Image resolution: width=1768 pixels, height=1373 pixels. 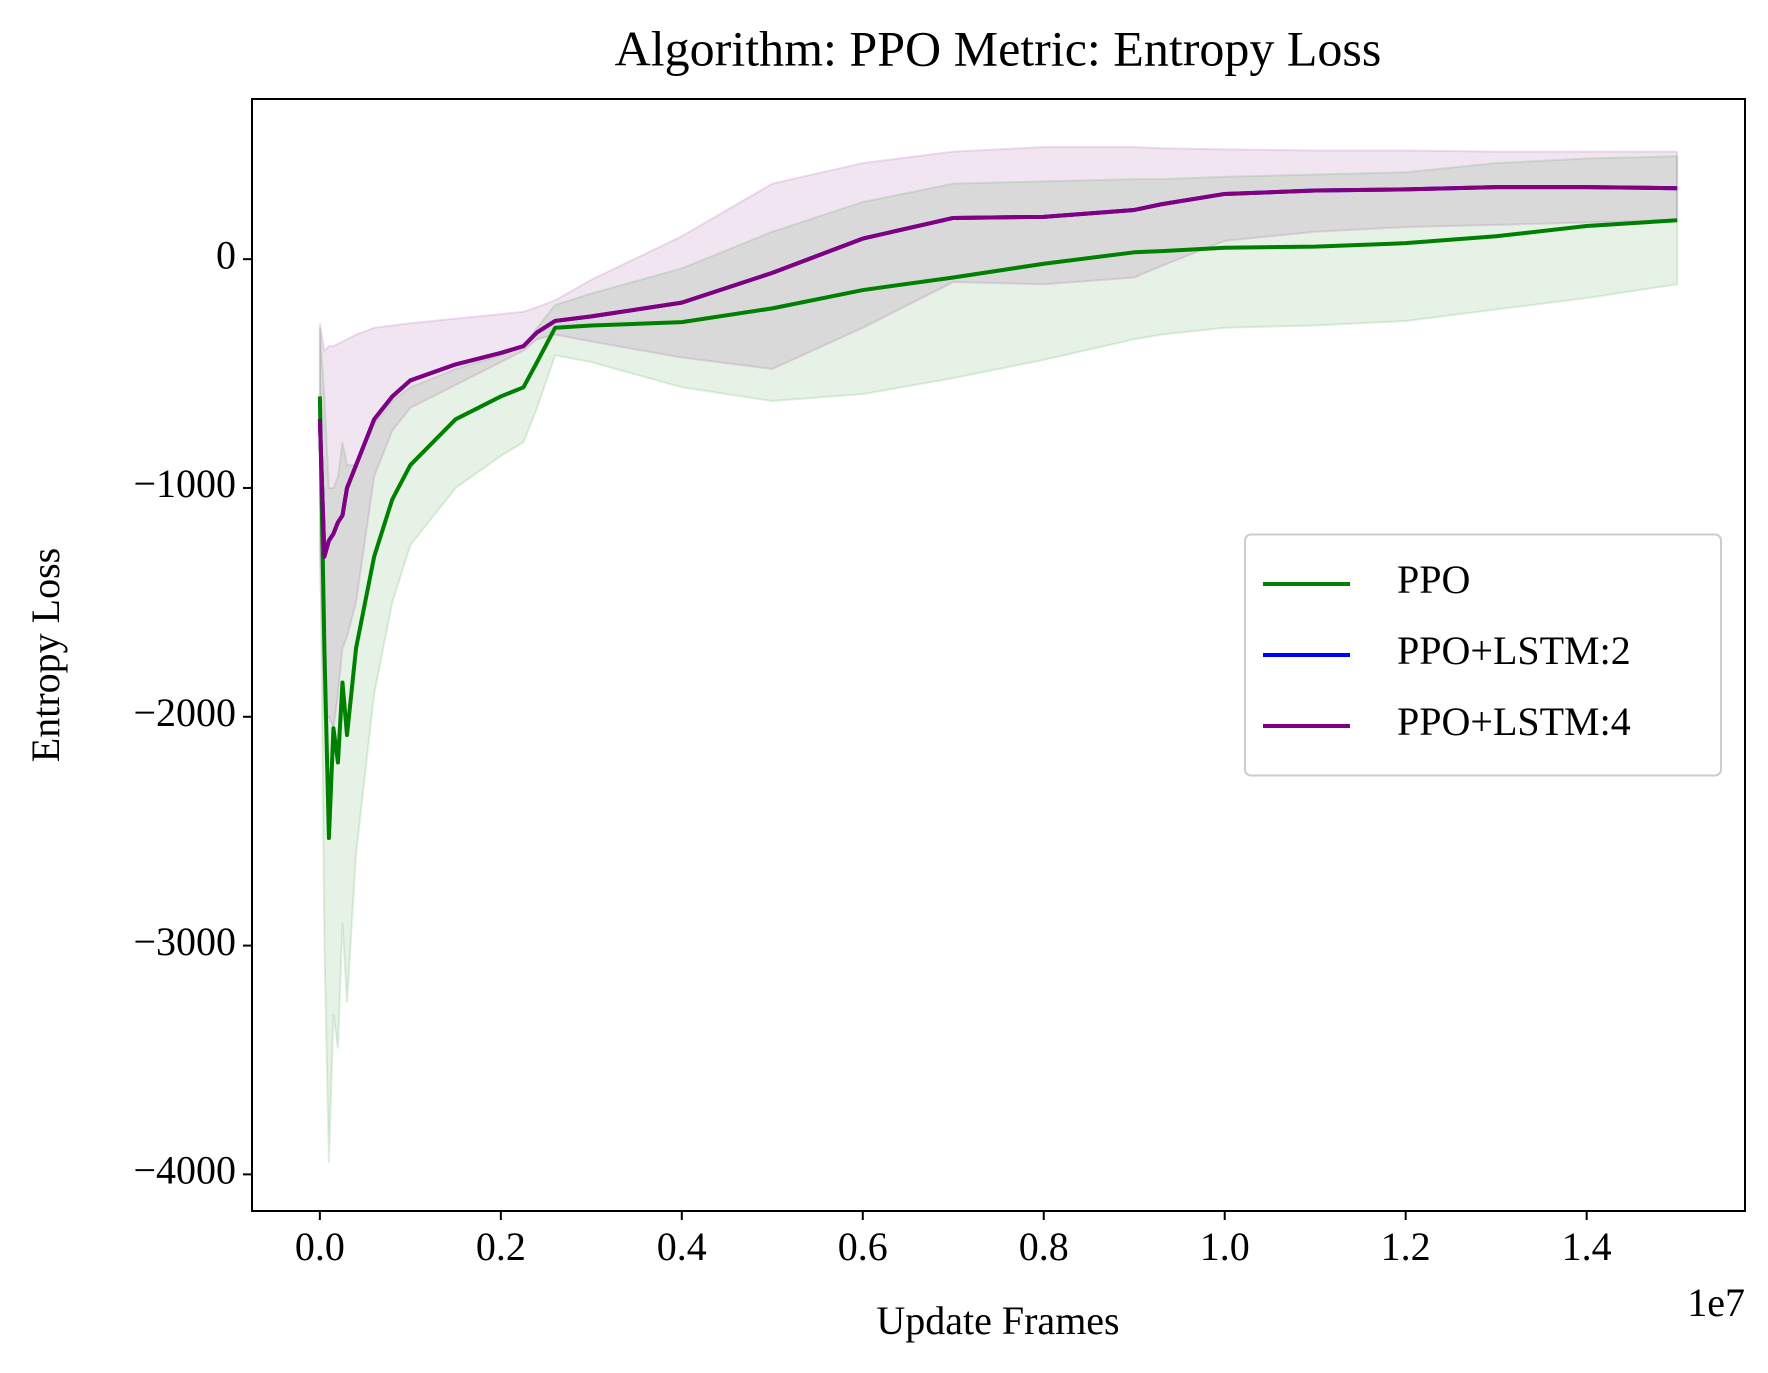 I want to click on legend-label: PPO, so click(x=1433, y=579).